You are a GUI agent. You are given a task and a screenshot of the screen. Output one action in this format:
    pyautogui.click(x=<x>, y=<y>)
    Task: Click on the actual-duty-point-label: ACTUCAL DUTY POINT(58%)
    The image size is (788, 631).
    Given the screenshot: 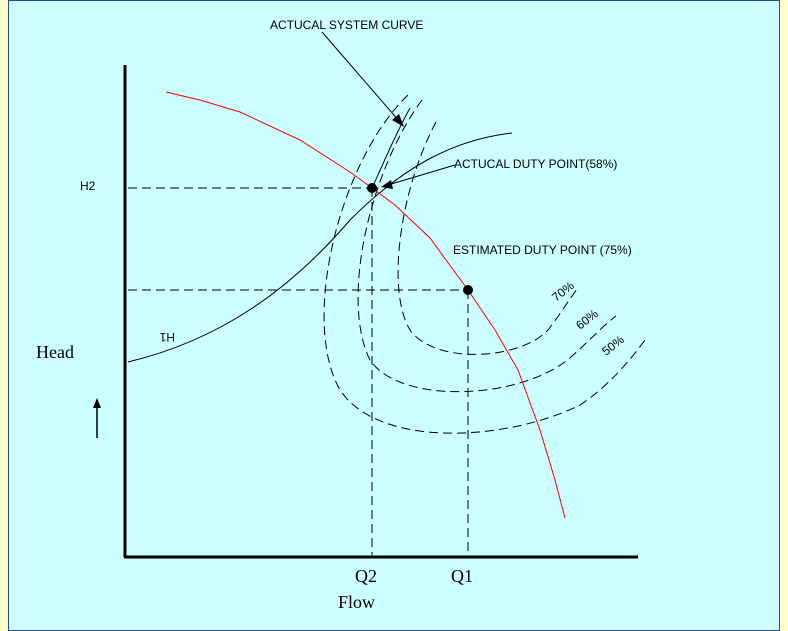 What is the action you would take?
    pyautogui.click(x=535, y=164)
    